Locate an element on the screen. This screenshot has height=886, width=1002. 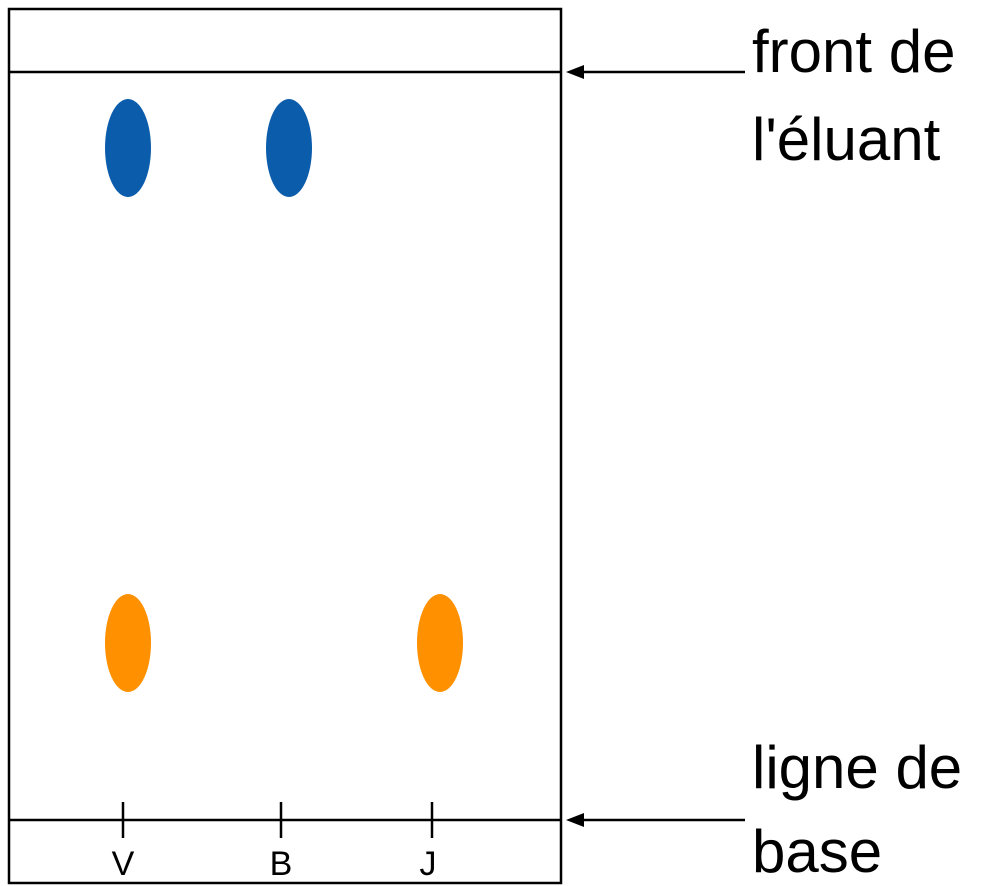
baseline-arrow is located at coordinates (655, 820).